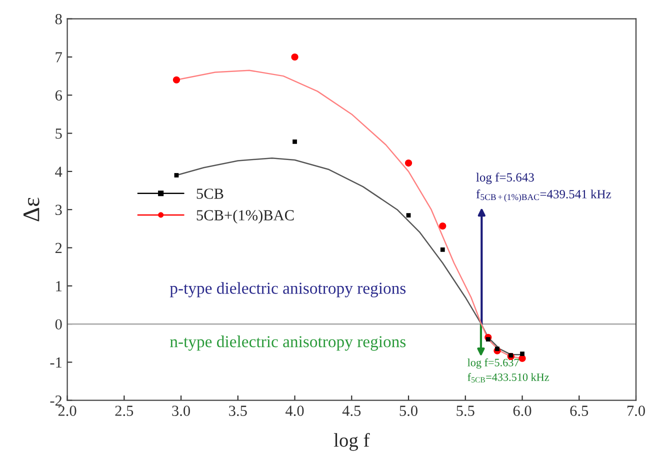  What do you see at coordinates (352, 441) in the screenshot?
I see `x-axis-title: log f` at bounding box center [352, 441].